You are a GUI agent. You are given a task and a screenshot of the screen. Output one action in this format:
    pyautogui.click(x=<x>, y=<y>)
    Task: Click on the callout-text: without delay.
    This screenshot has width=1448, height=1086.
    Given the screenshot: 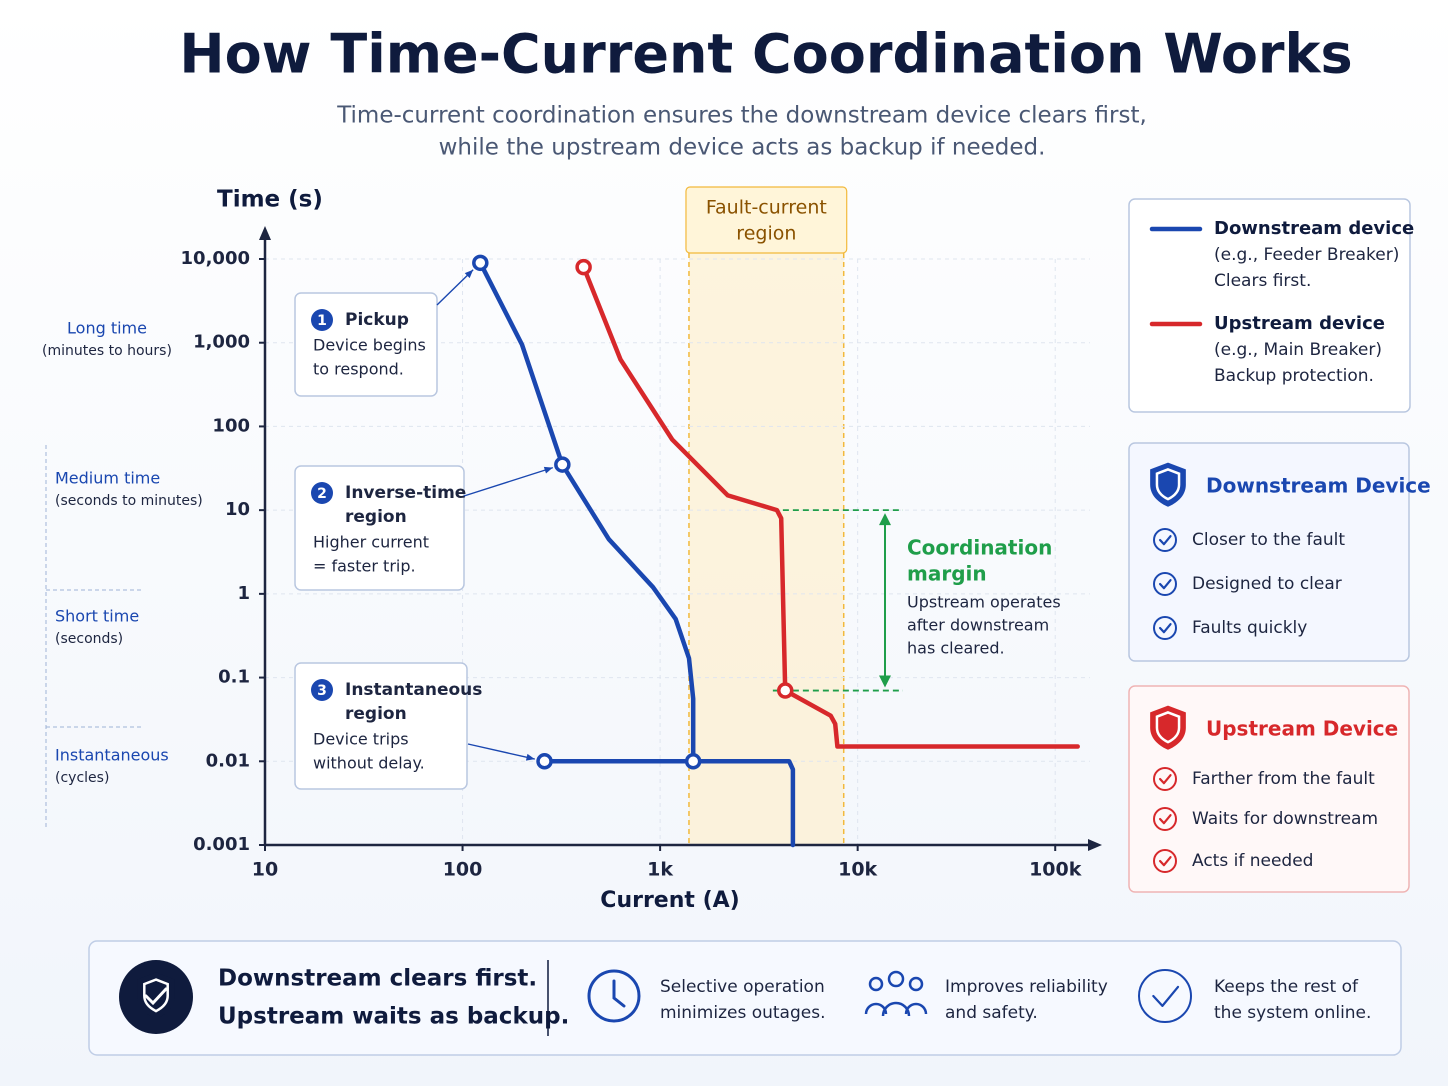 What is the action you would take?
    pyautogui.click(x=369, y=763)
    